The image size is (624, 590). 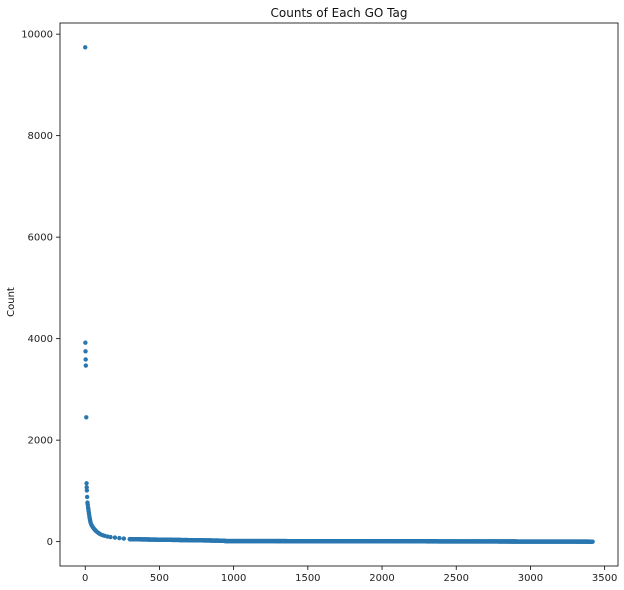 What do you see at coordinates (349, 575) in the screenshot?
I see `x-axis: 0 500 1000 1500 2000 2500 3000 3500` at bounding box center [349, 575].